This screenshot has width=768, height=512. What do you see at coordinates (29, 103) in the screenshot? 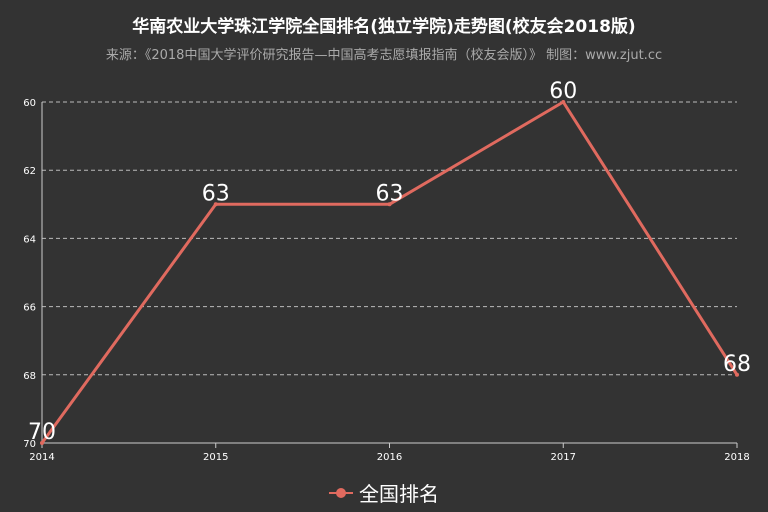
I see `y-tick-label: 60` at bounding box center [29, 103].